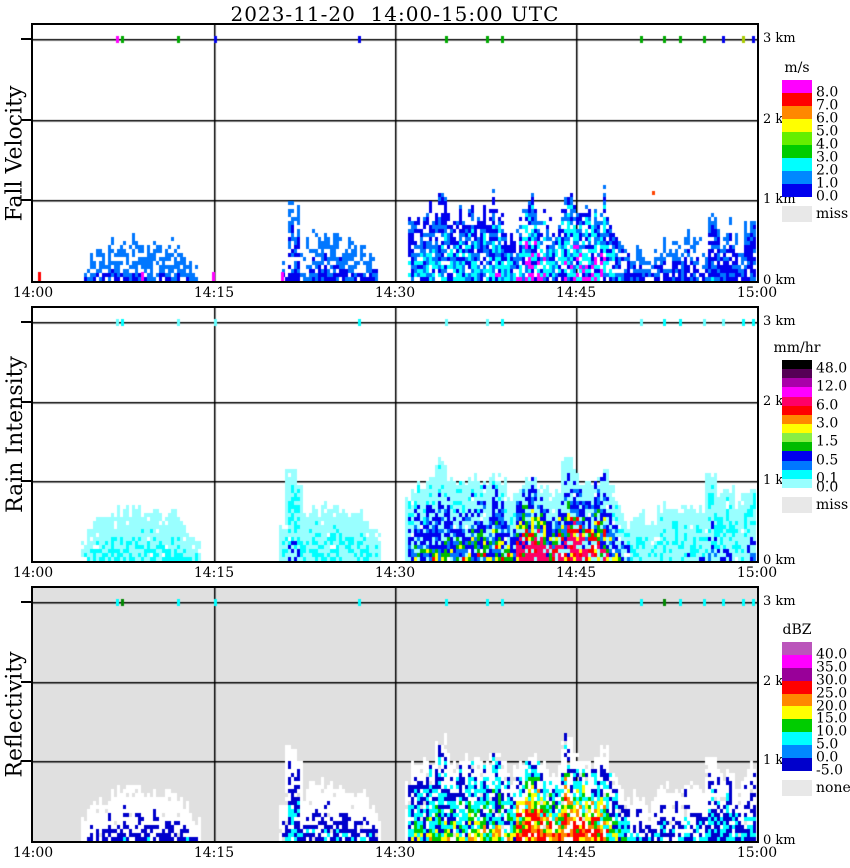 This screenshot has width=850, height=868. Describe the element at coordinates (832, 654) in the screenshot. I see `colorbar-tick-label: 40.0` at that location.